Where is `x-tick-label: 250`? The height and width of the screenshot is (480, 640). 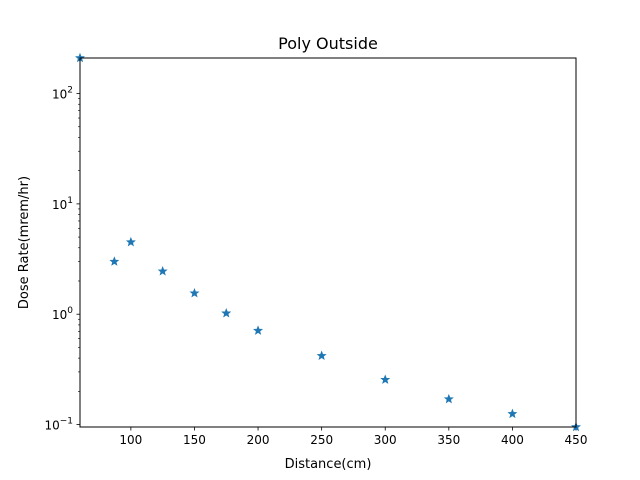
x-tick-label: 250 is located at coordinates (321, 440).